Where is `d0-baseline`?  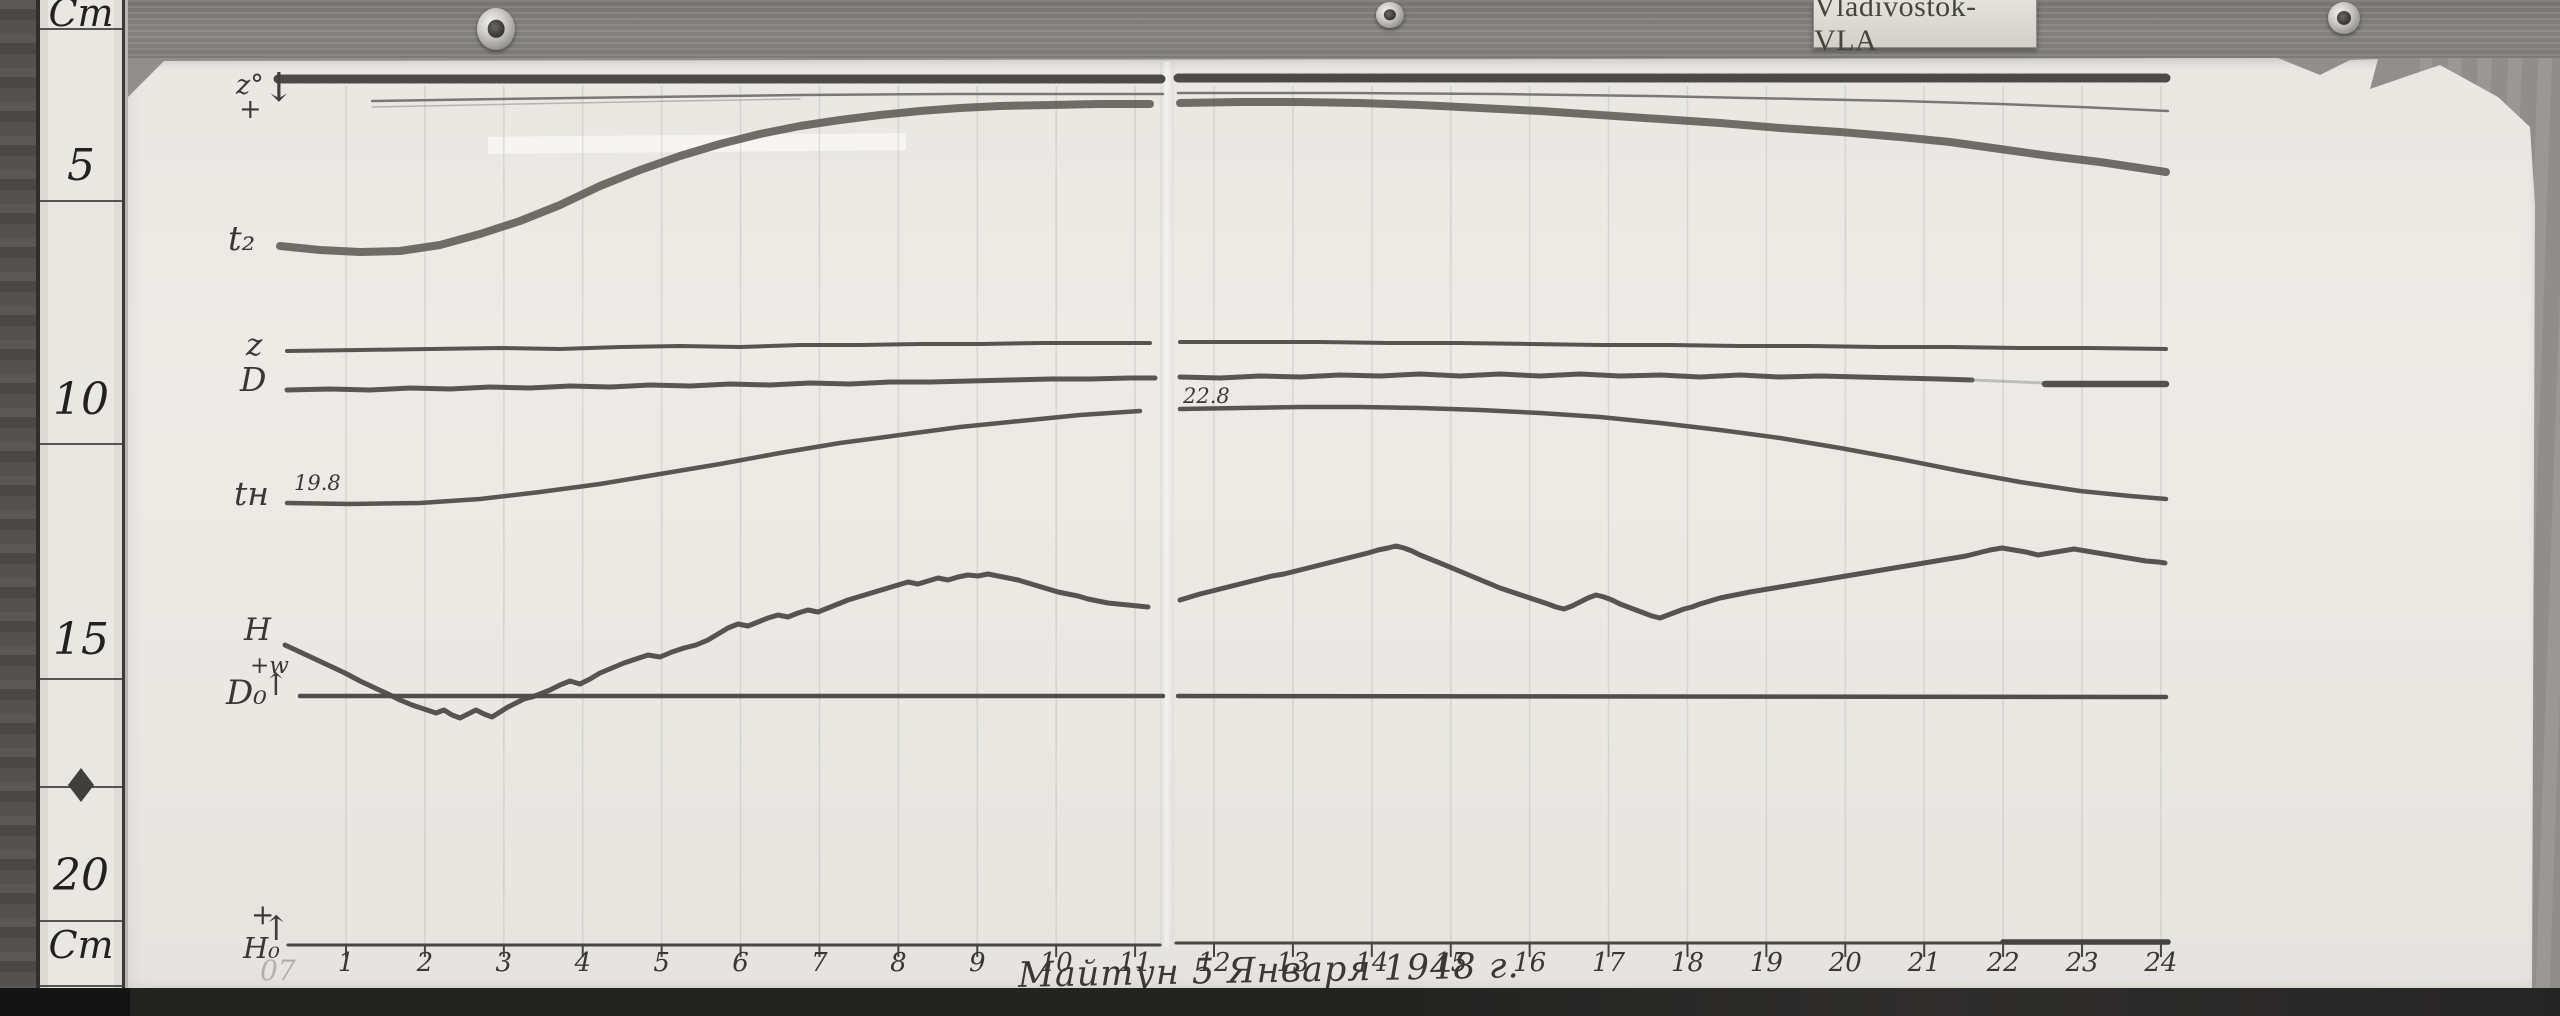 d0-baseline is located at coordinates (1672, 696).